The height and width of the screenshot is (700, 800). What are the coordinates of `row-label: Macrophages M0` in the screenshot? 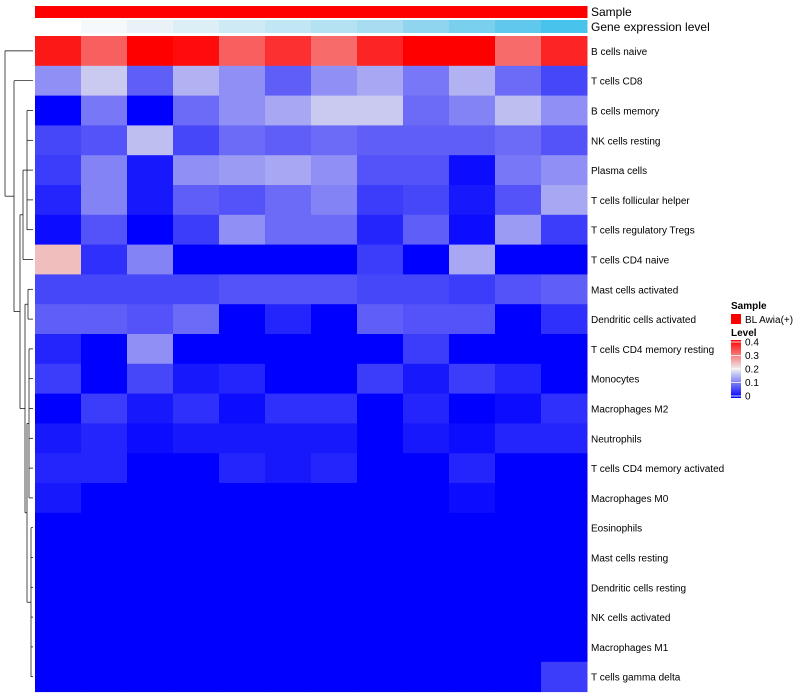 It's located at (630, 499).